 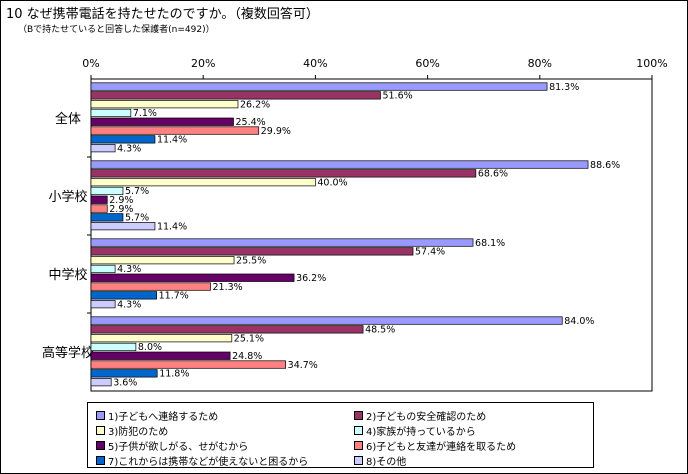 I want to click on data-label: 88.6%, so click(x=605, y=165).